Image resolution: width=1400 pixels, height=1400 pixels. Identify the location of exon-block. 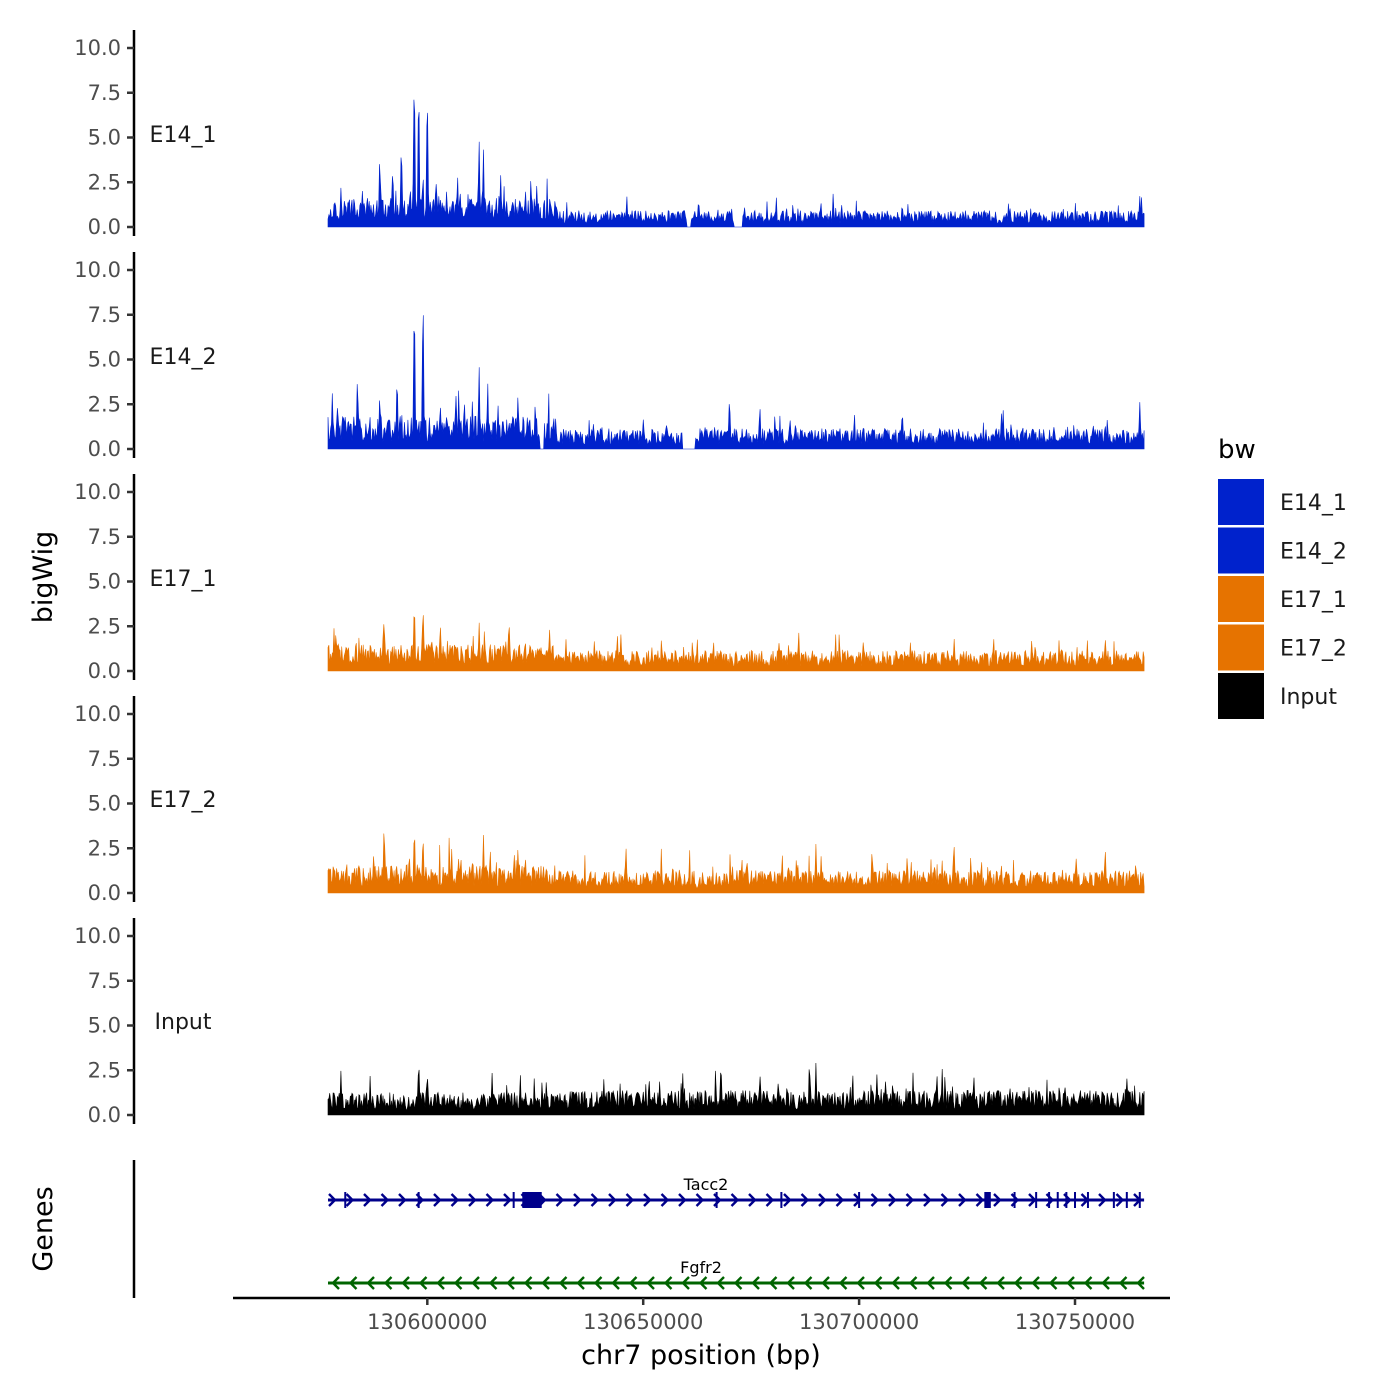
(532, 1200).